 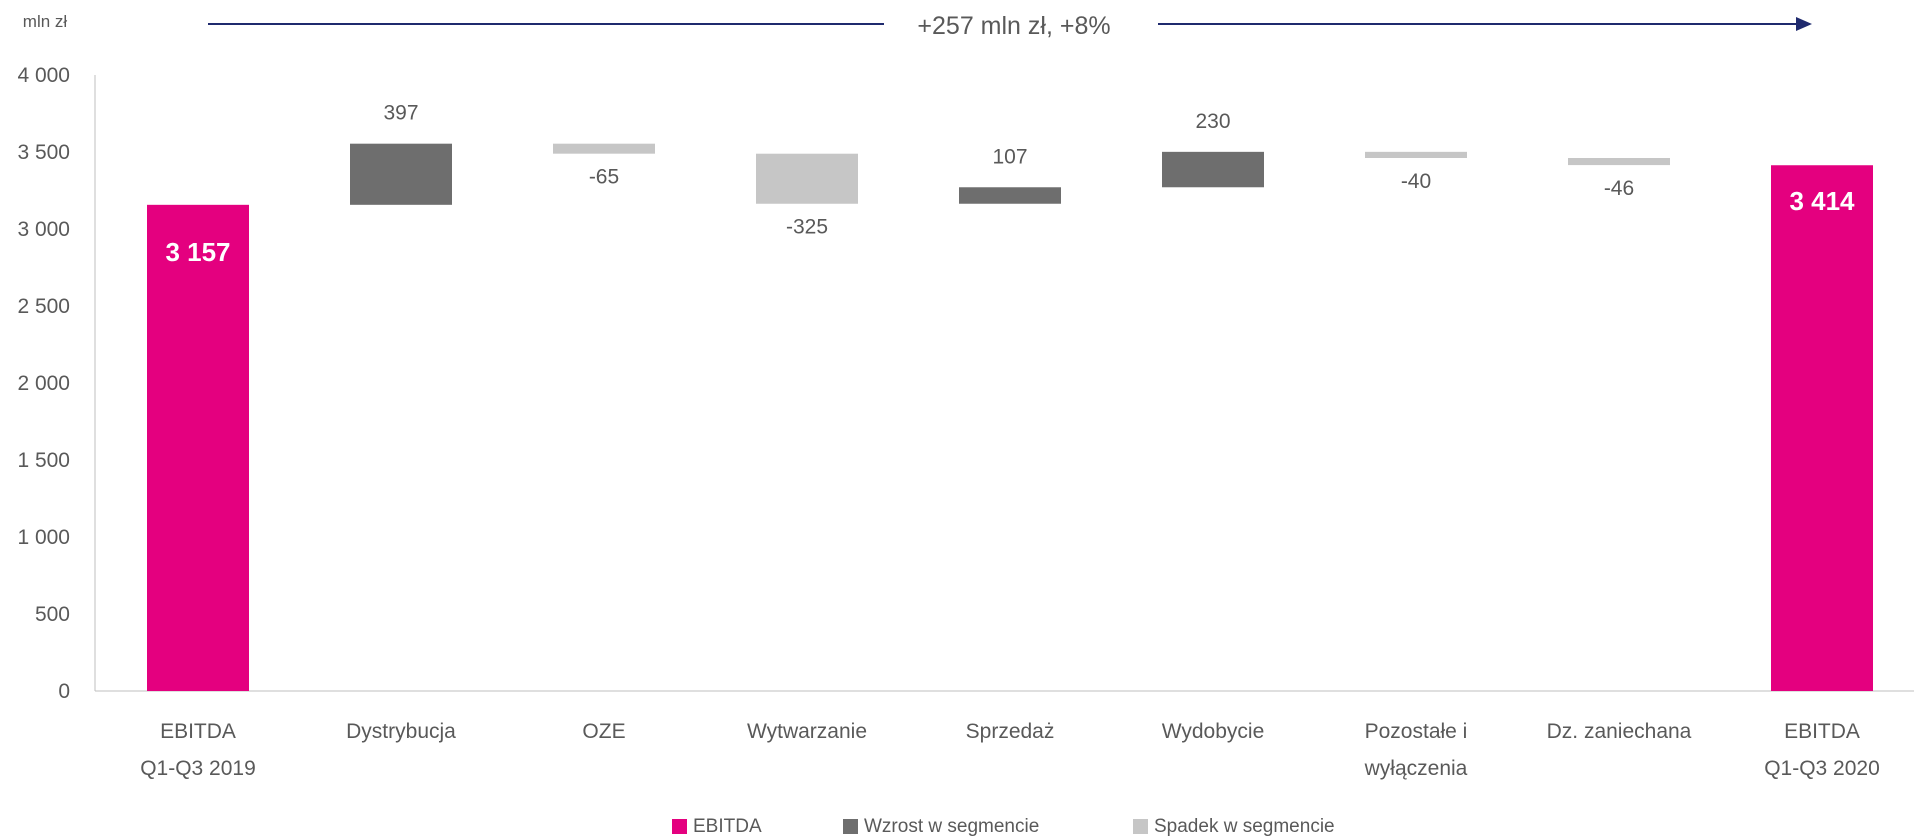 What do you see at coordinates (43, 229) in the screenshot?
I see `y-tick-label: 3 000` at bounding box center [43, 229].